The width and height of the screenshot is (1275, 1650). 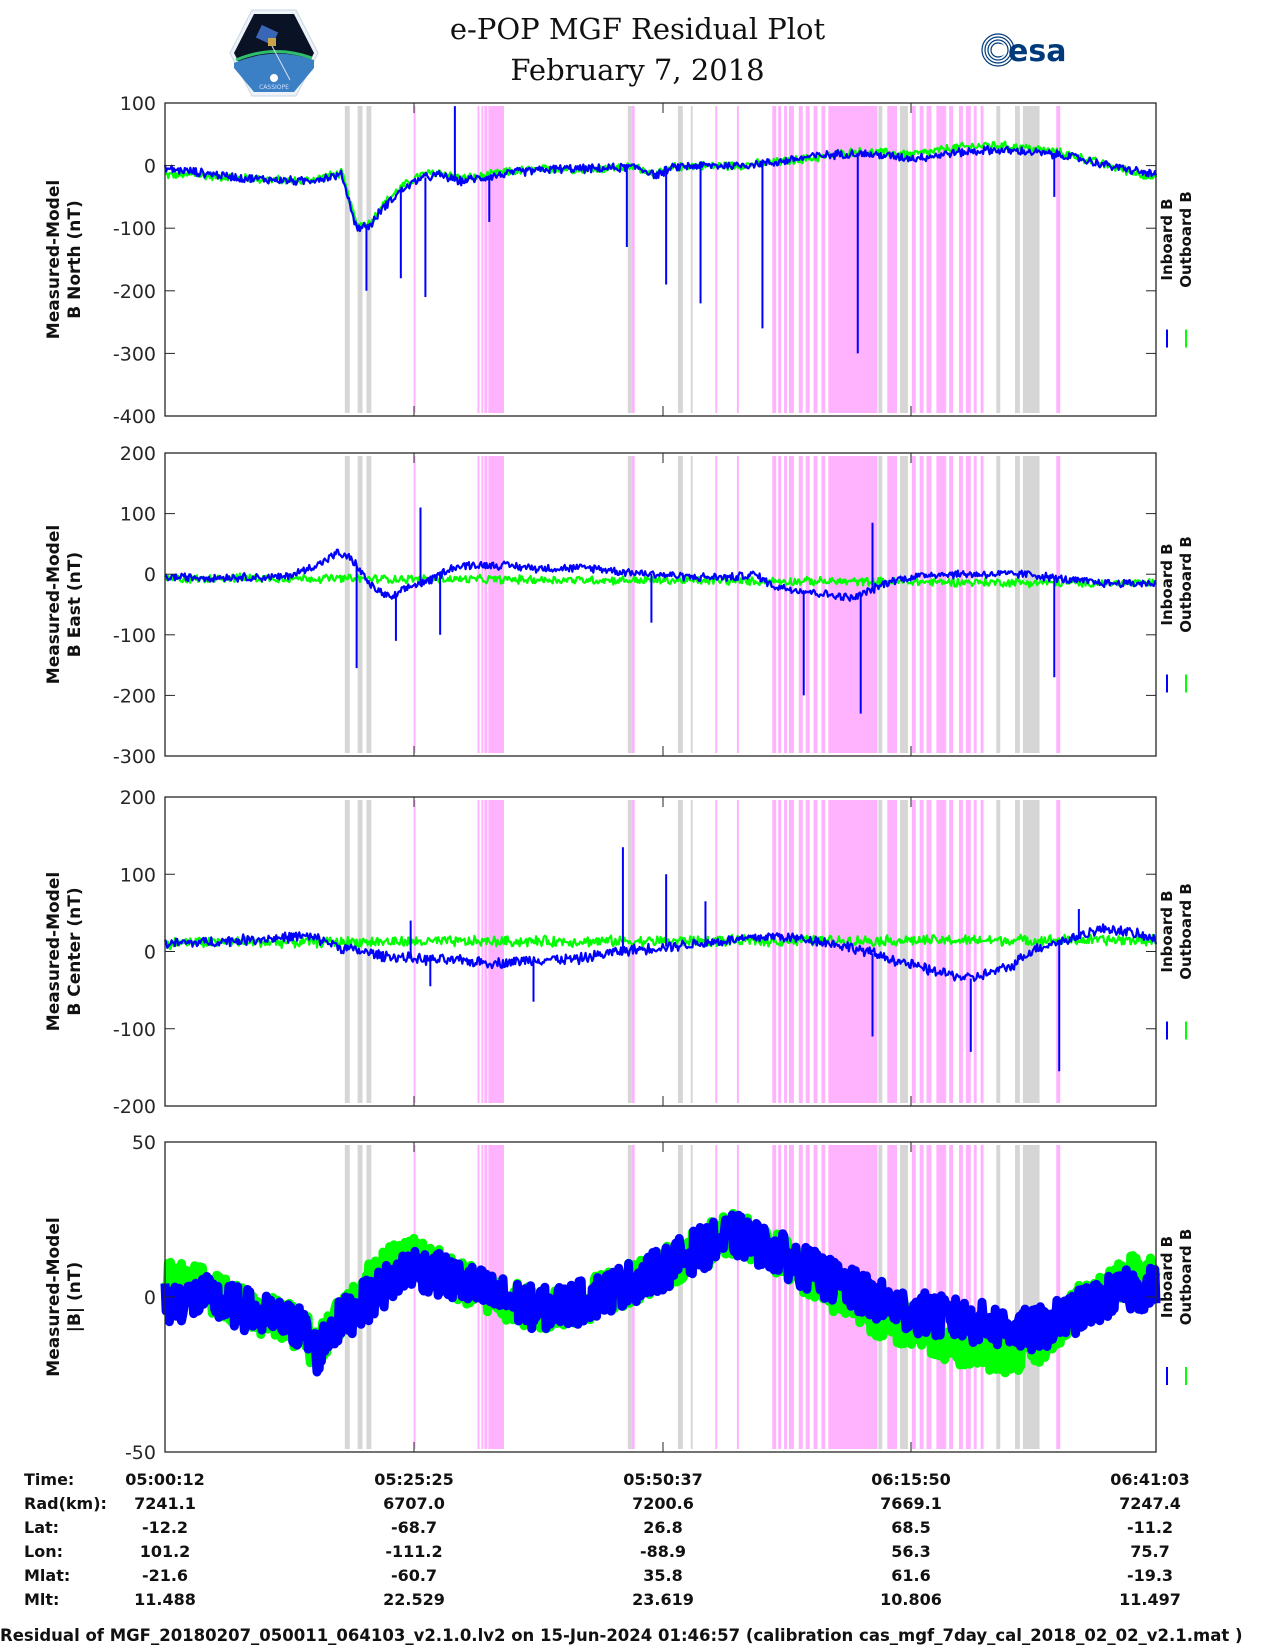 I want to click on info-value: 7669.1, so click(x=911, y=1503).